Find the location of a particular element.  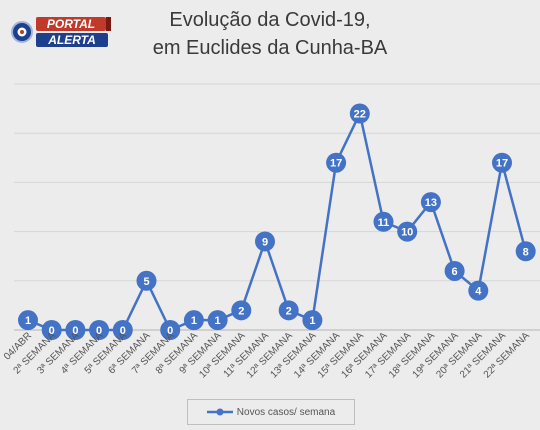

logo-line2: ALERTA is located at coordinates (71, 40).